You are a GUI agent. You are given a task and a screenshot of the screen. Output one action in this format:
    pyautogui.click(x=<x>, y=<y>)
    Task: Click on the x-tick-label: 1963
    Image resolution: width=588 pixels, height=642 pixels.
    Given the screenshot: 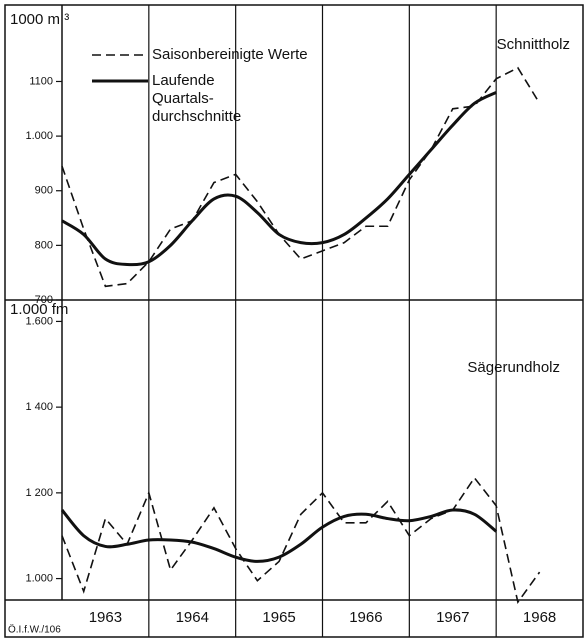 What is the action you would take?
    pyautogui.click(x=105, y=617)
    